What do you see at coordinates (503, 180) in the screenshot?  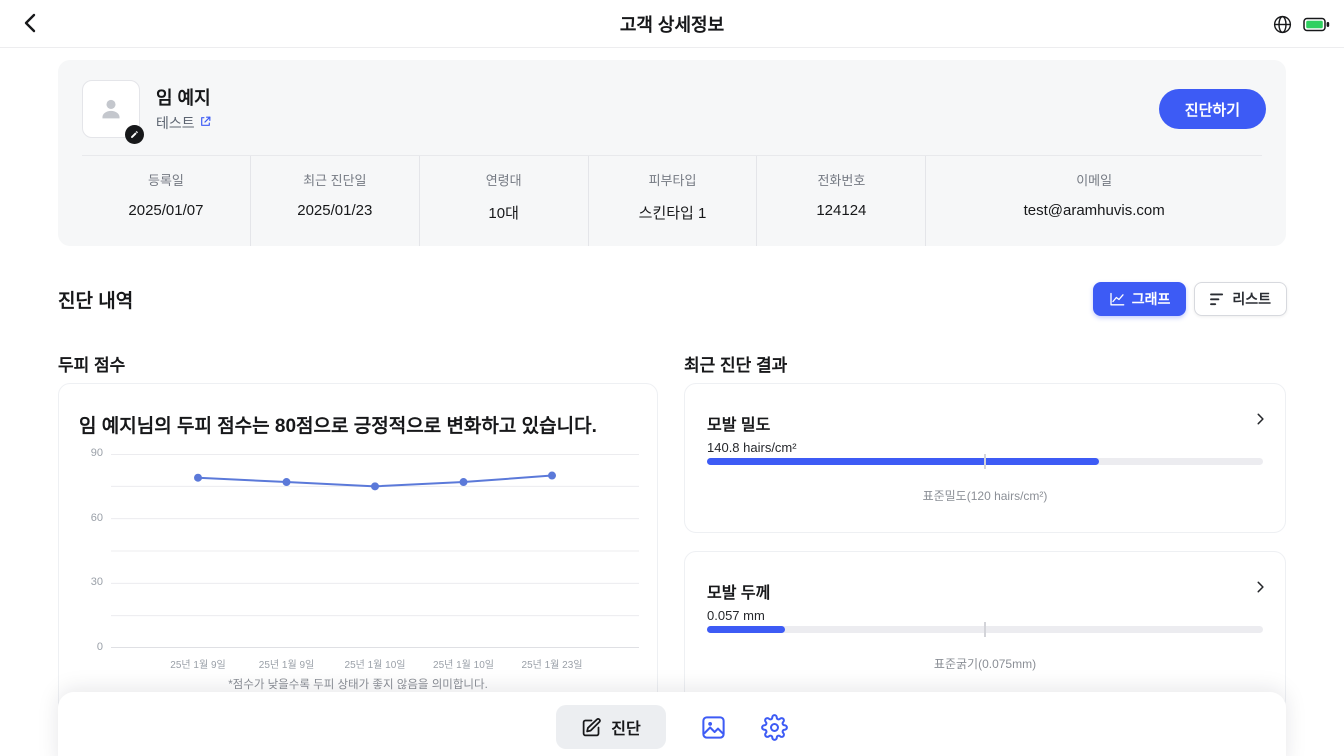 I see `stat-label: 연령대` at bounding box center [503, 180].